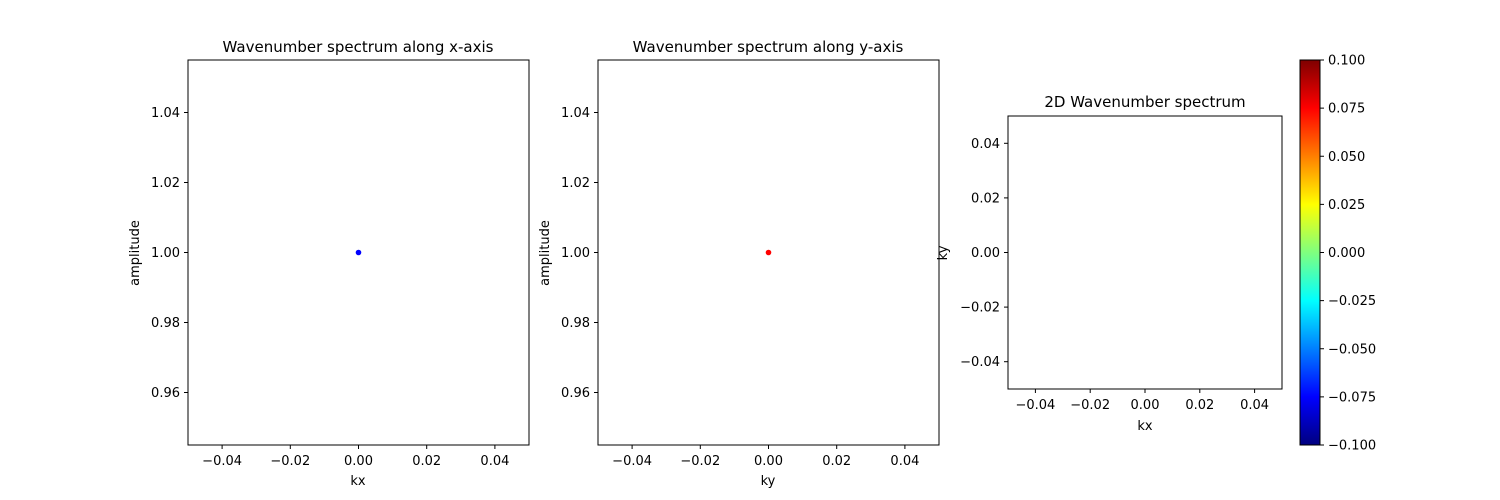 The image size is (1500, 500). I want to click on subplot-x-xtick-label: 0.04, so click(494, 461).